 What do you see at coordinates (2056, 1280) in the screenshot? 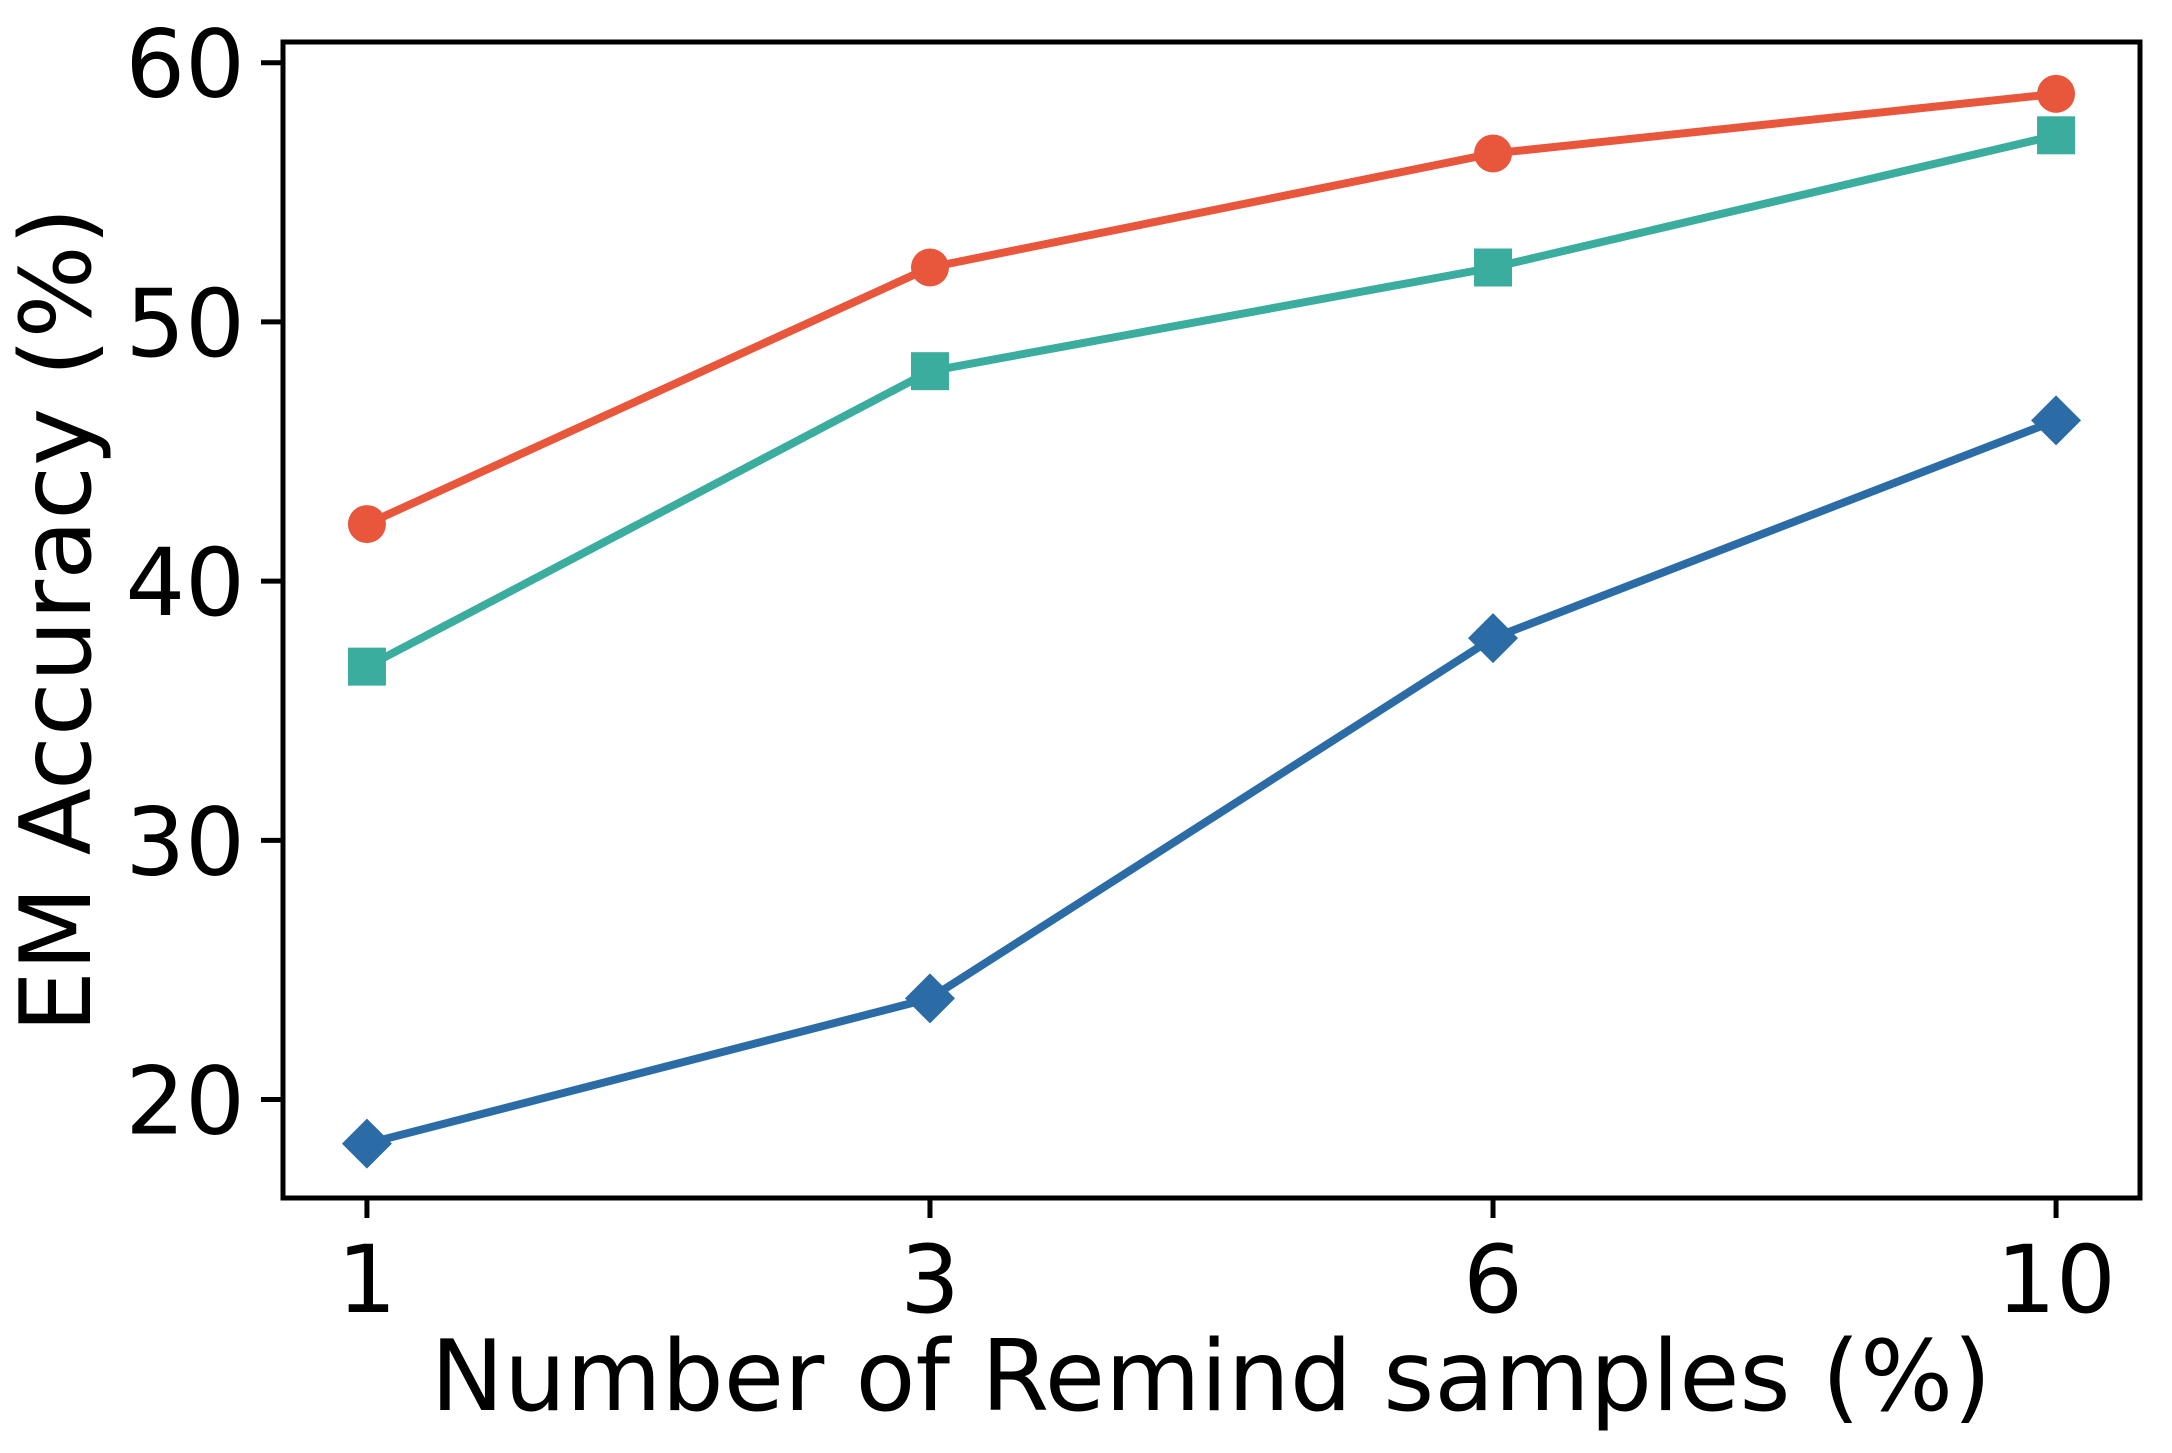
I see `x-tick-label: 10` at bounding box center [2056, 1280].